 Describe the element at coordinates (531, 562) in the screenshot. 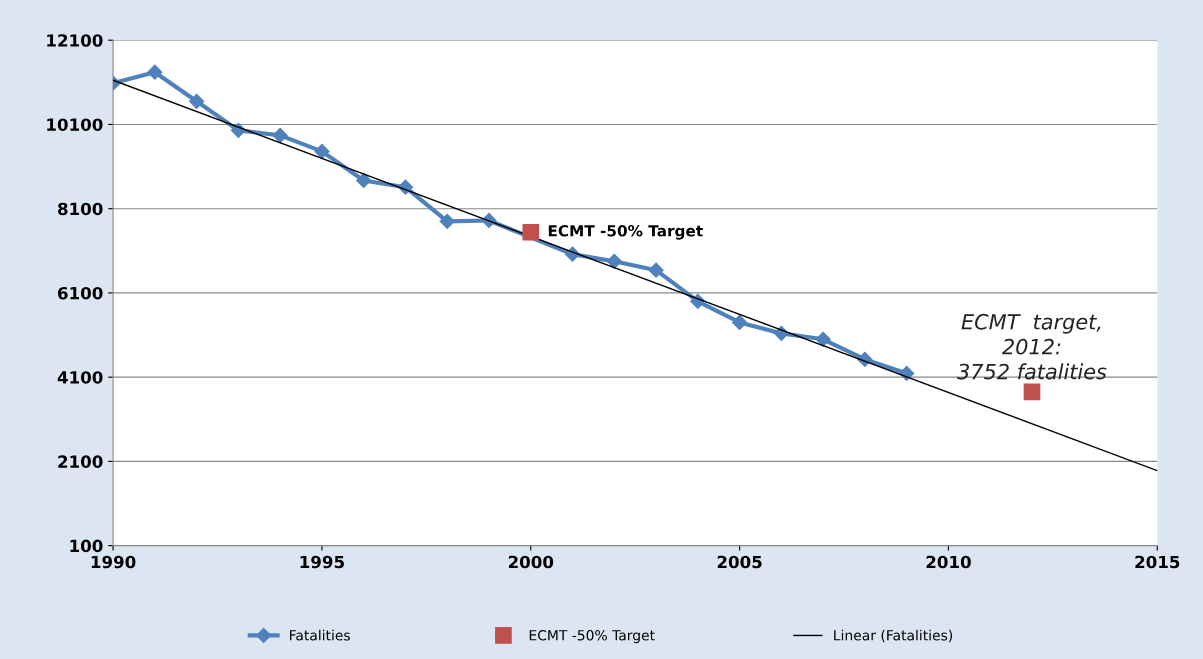

I see `x-tick-label: 2000` at that location.